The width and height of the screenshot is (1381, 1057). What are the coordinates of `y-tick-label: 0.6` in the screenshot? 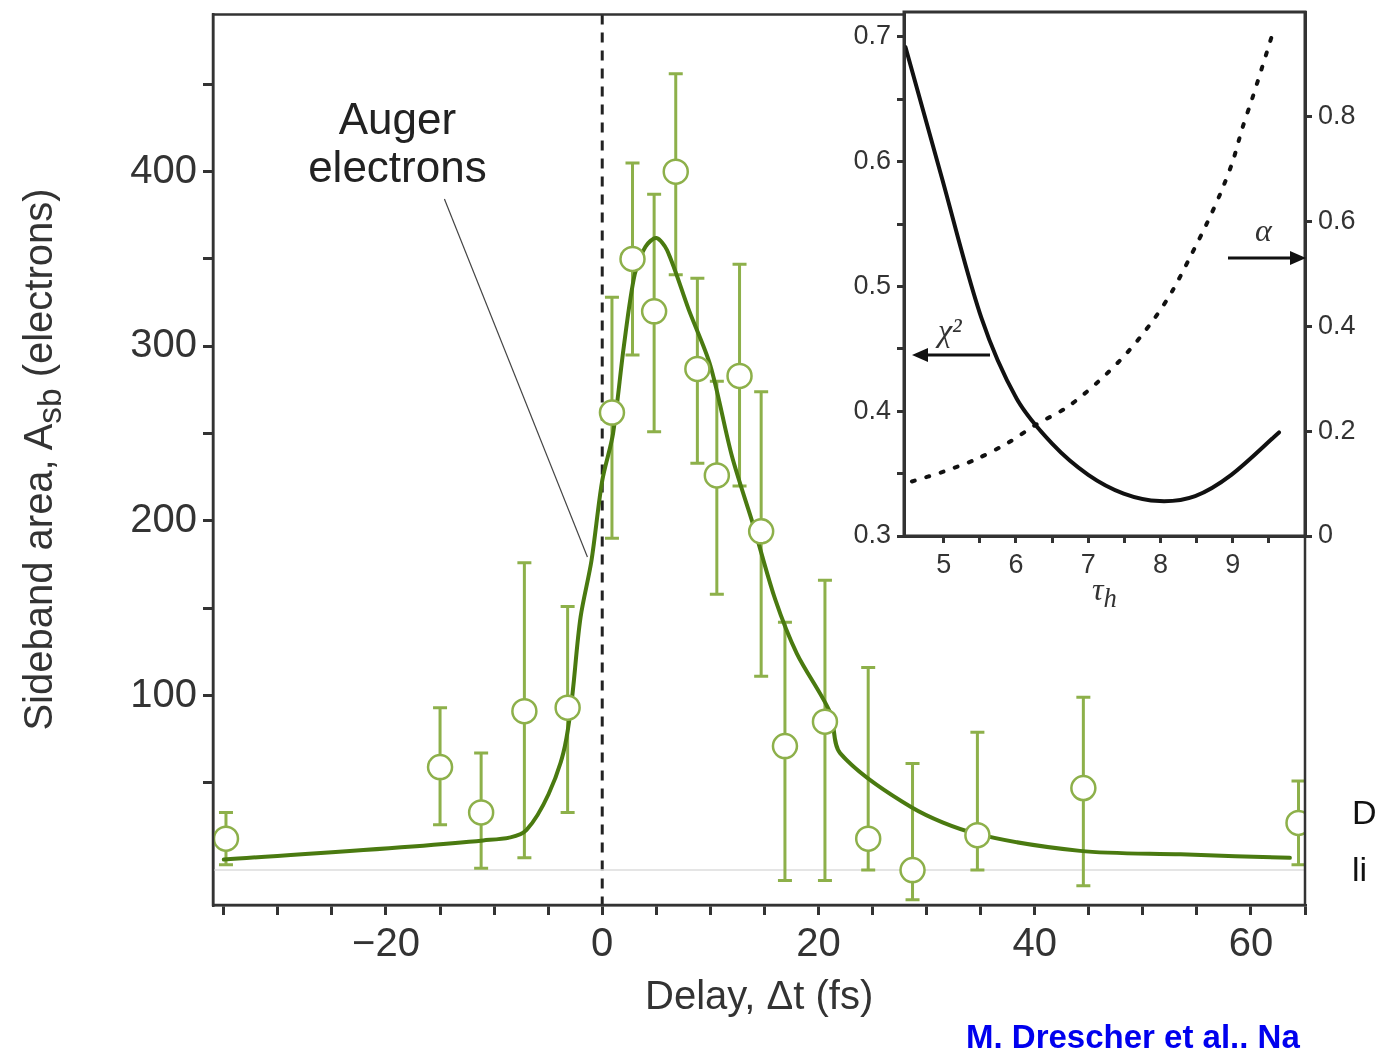 It's located at (872, 160).